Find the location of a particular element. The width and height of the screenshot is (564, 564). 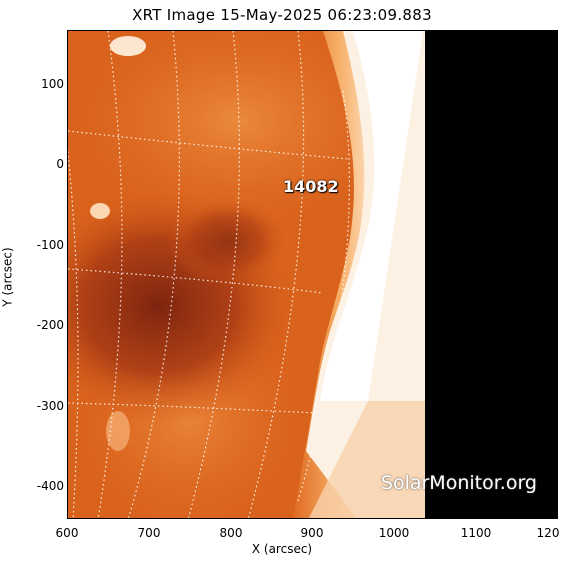

x-tick-label: 800 is located at coordinates (231, 533).